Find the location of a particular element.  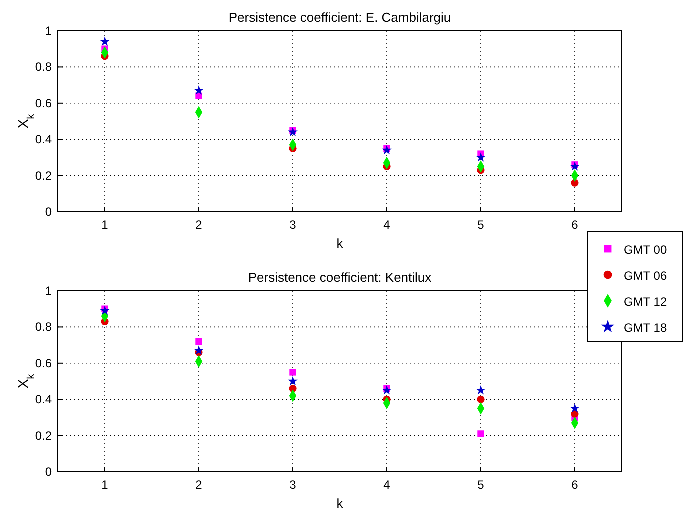

legend-label: GMT 18 is located at coordinates (646, 328).